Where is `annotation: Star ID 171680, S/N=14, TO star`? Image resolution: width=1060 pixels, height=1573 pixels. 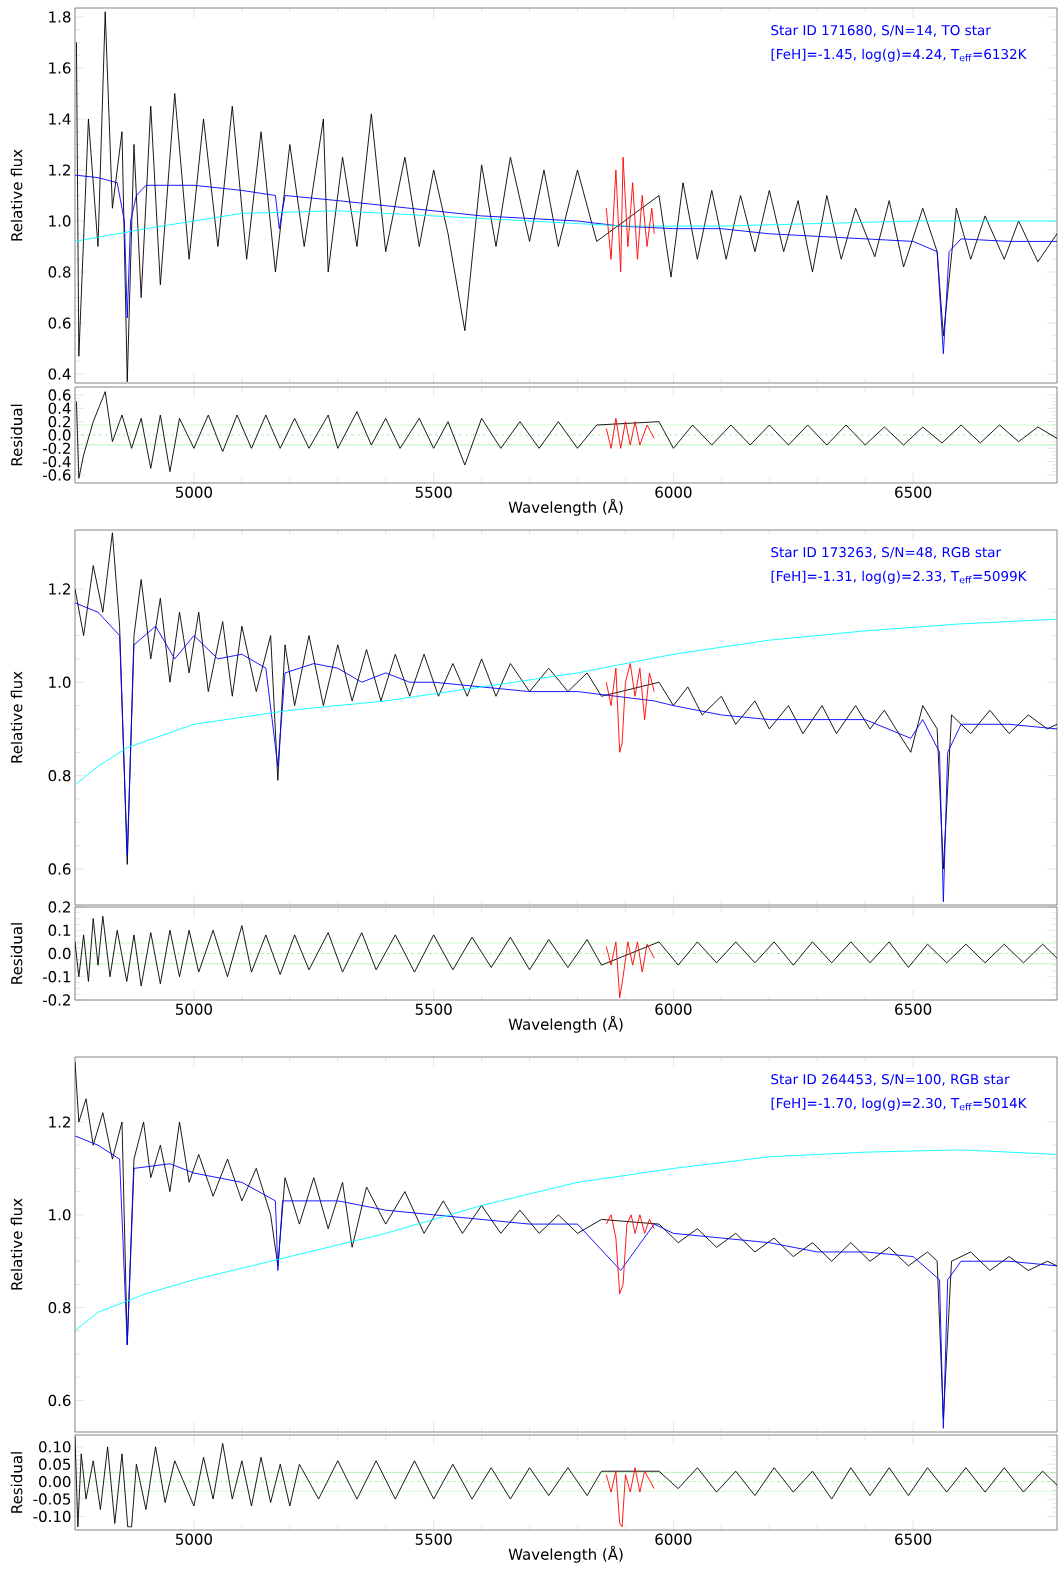 annotation: Star ID 171680, S/N=14, TO star is located at coordinates (881, 31).